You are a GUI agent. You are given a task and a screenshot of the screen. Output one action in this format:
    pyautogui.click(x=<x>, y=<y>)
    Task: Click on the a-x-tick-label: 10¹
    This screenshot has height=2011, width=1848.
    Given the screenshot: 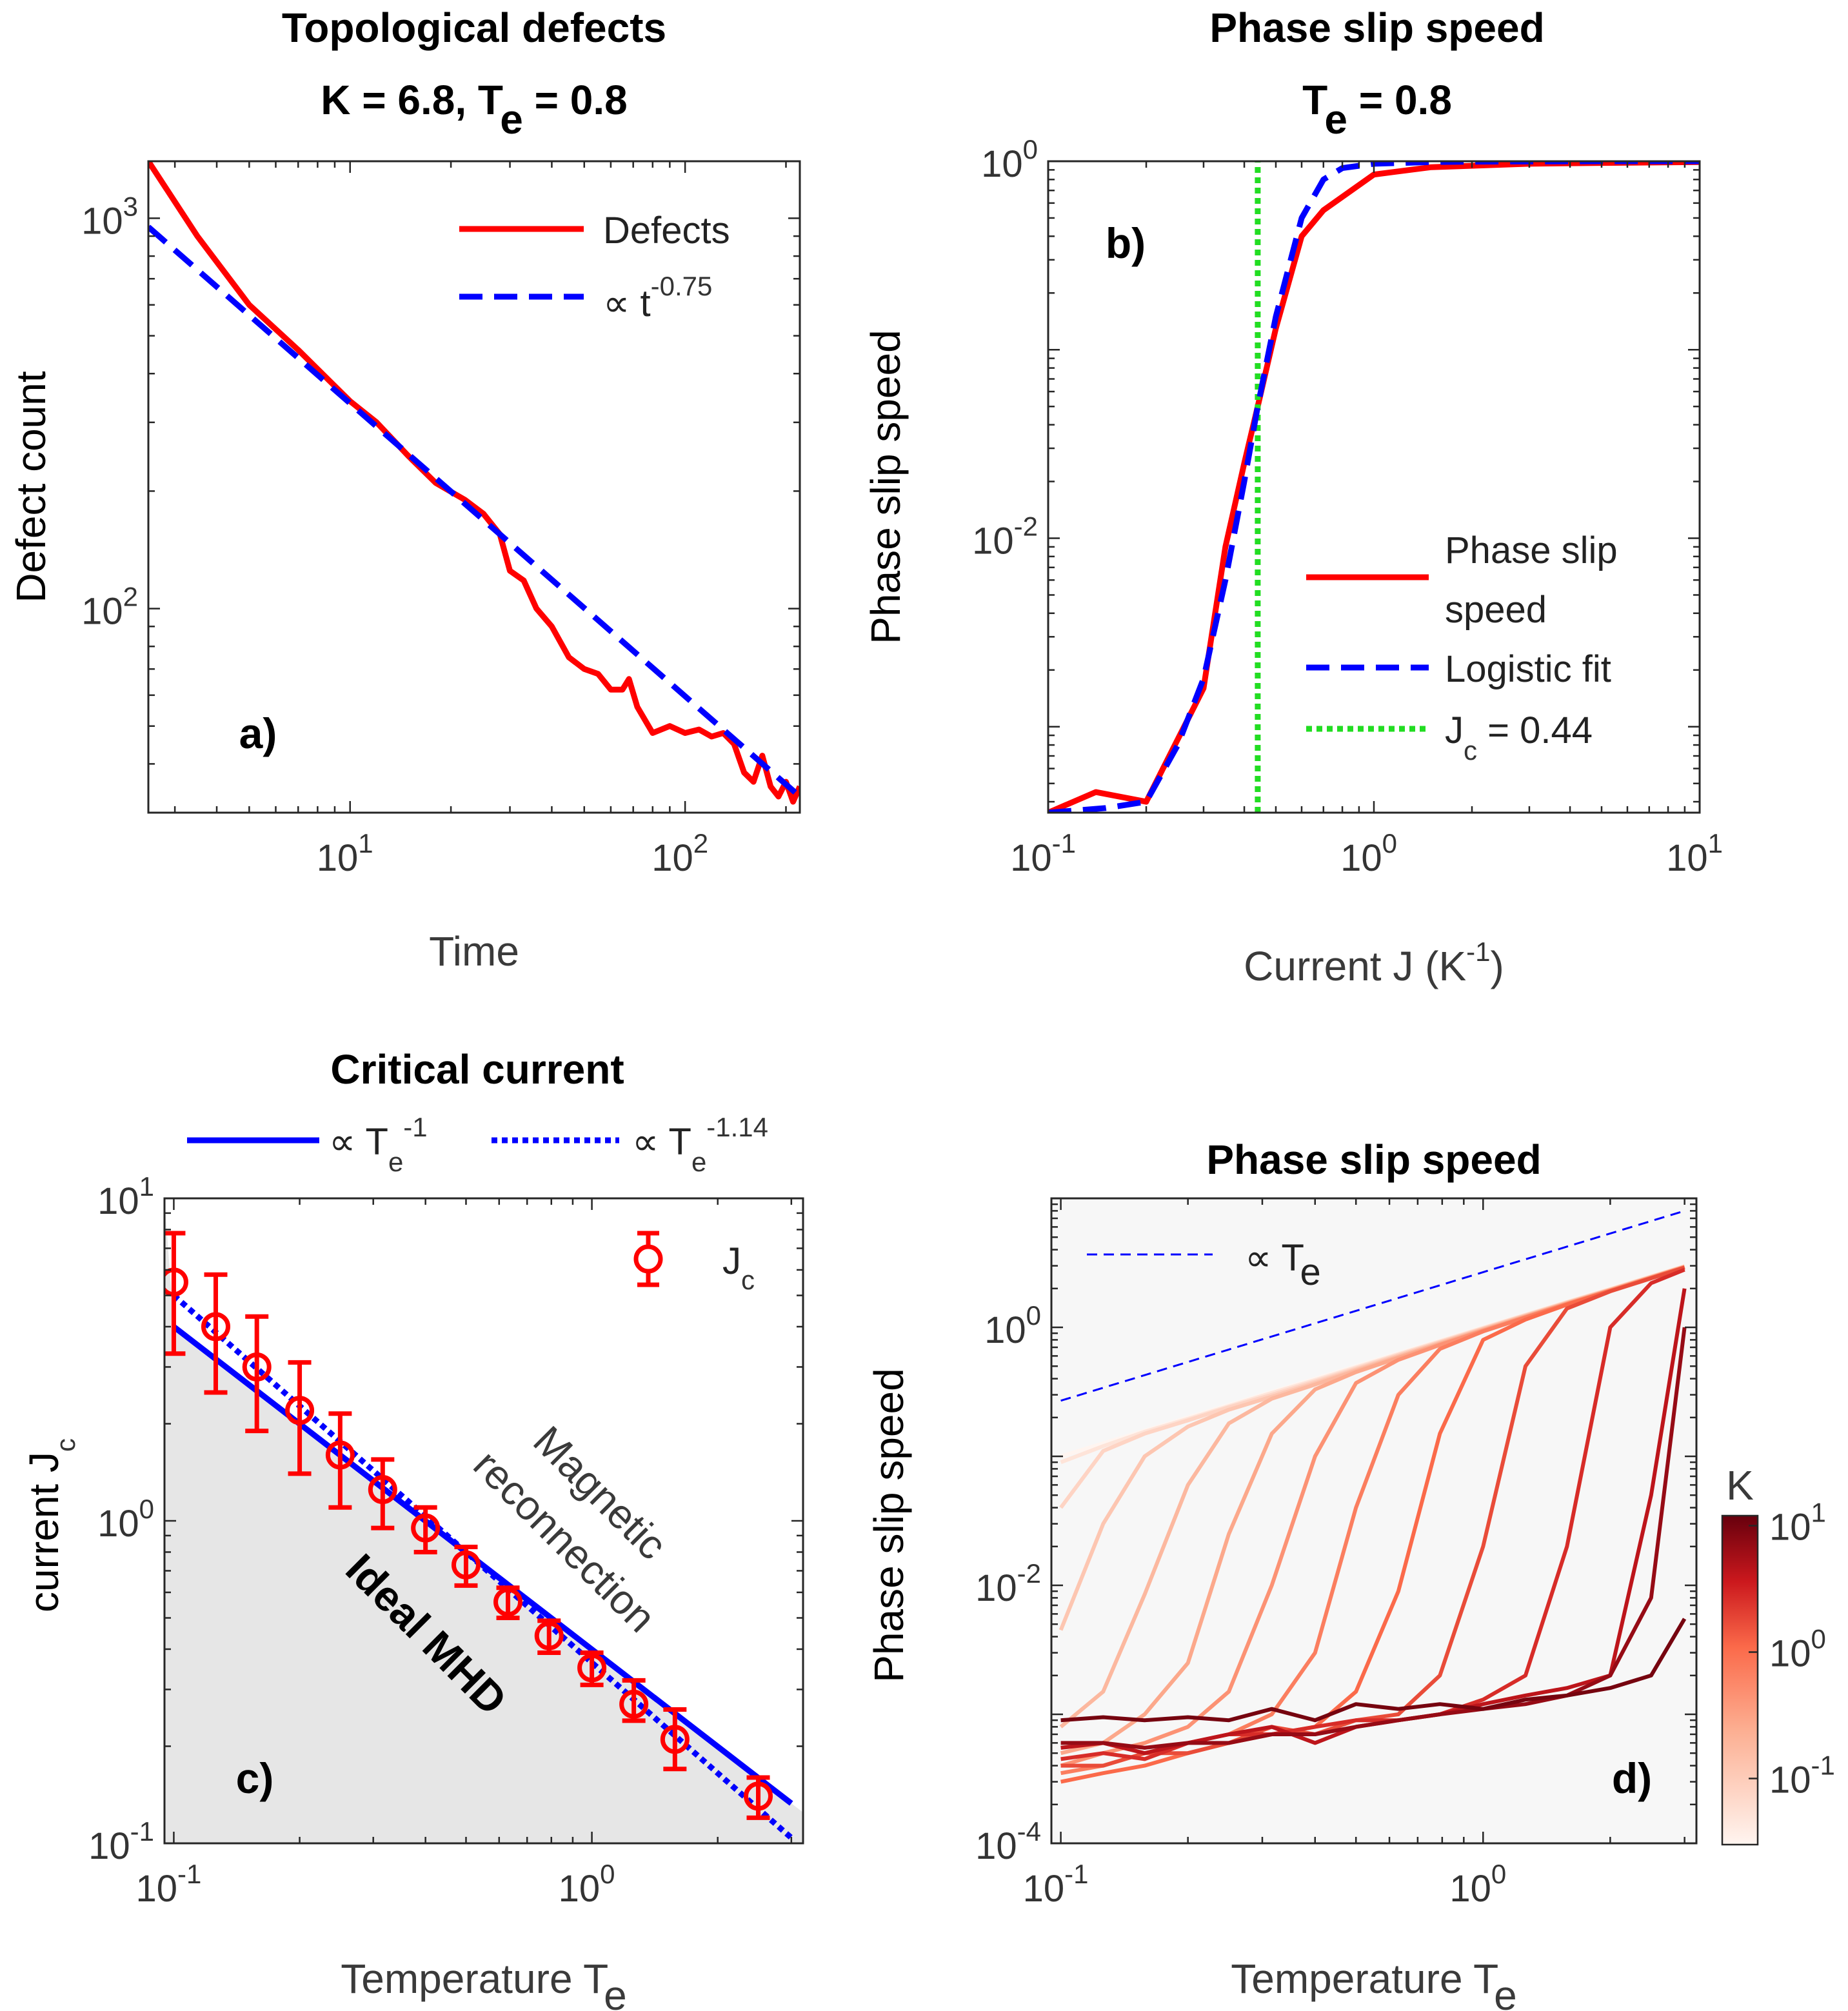 What is the action you would take?
    pyautogui.click(x=345, y=853)
    